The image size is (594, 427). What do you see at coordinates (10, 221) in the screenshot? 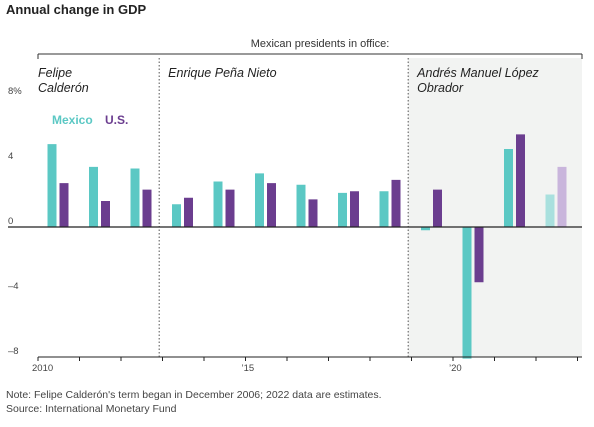
I see `y-tick-label: 0` at bounding box center [10, 221].